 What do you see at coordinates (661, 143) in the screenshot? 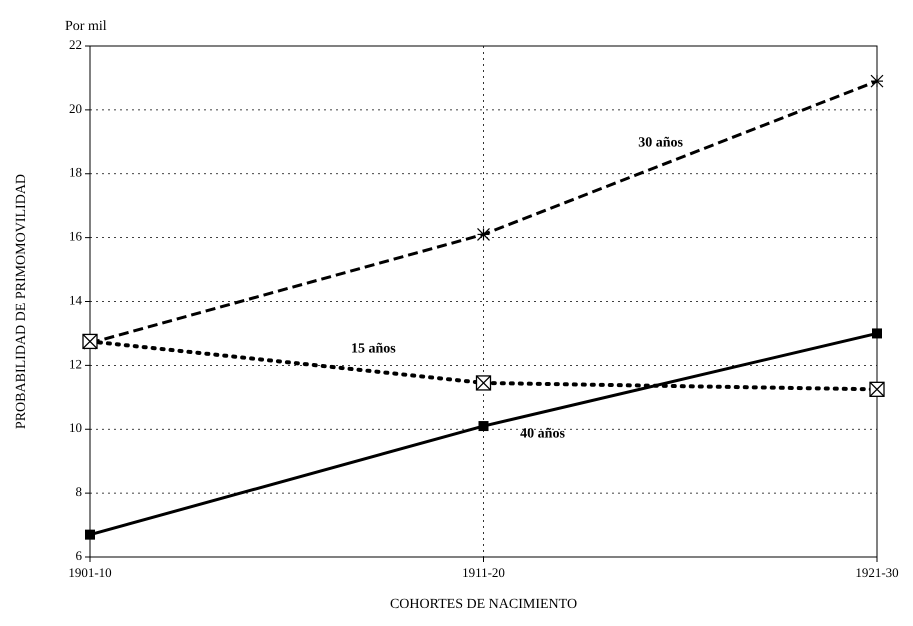
I see `series-label: 30 años` at bounding box center [661, 143].